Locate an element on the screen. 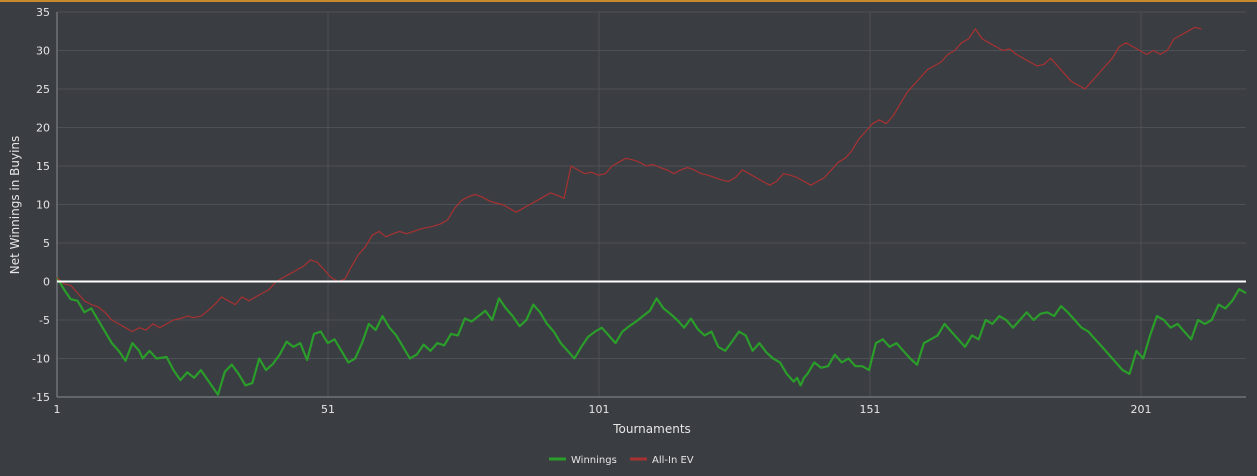  y-tick-label: 5 is located at coordinates (46, 243).